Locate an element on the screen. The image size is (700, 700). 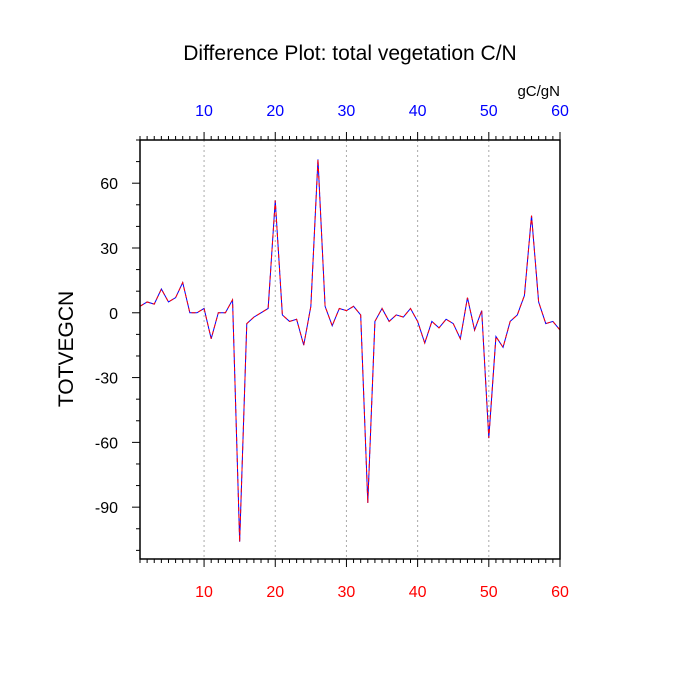
x-tick-label-top: 10 is located at coordinates (204, 111).